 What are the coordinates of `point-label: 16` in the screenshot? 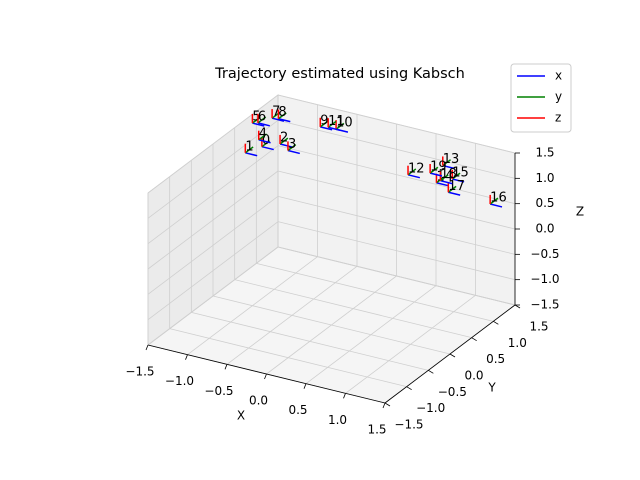 It's located at (498, 198).